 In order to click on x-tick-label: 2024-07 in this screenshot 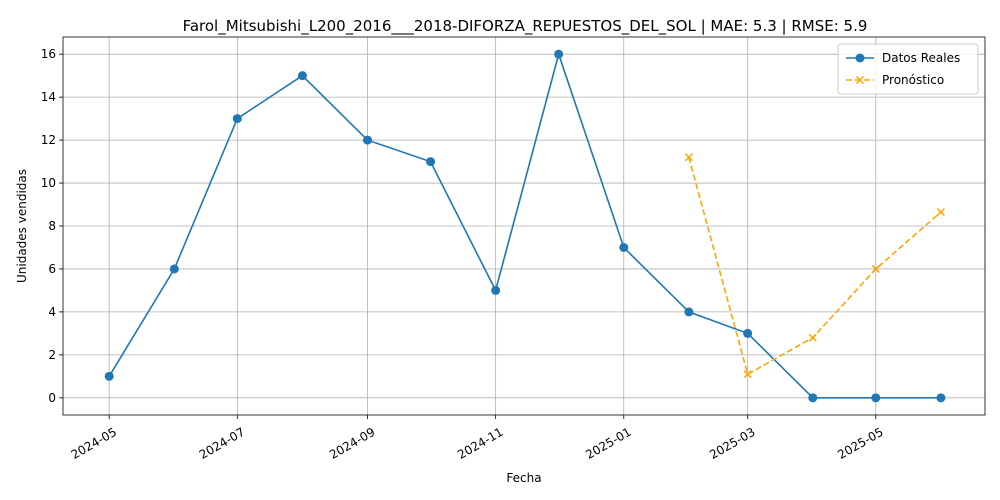, I will do `click(222, 443)`.